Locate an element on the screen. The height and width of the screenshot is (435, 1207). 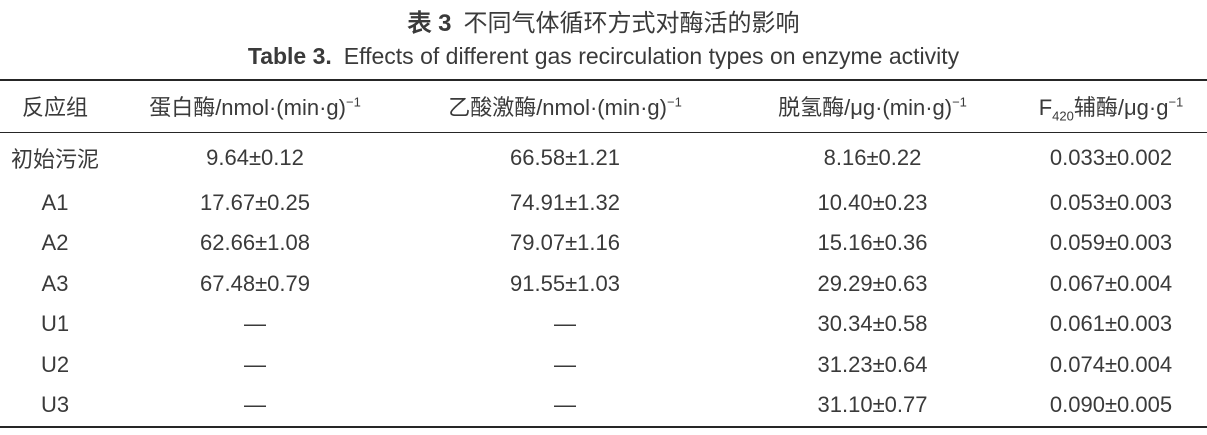
cell-coenzyme_f420: 0.090±0.005 is located at coordinates (1111, 405).